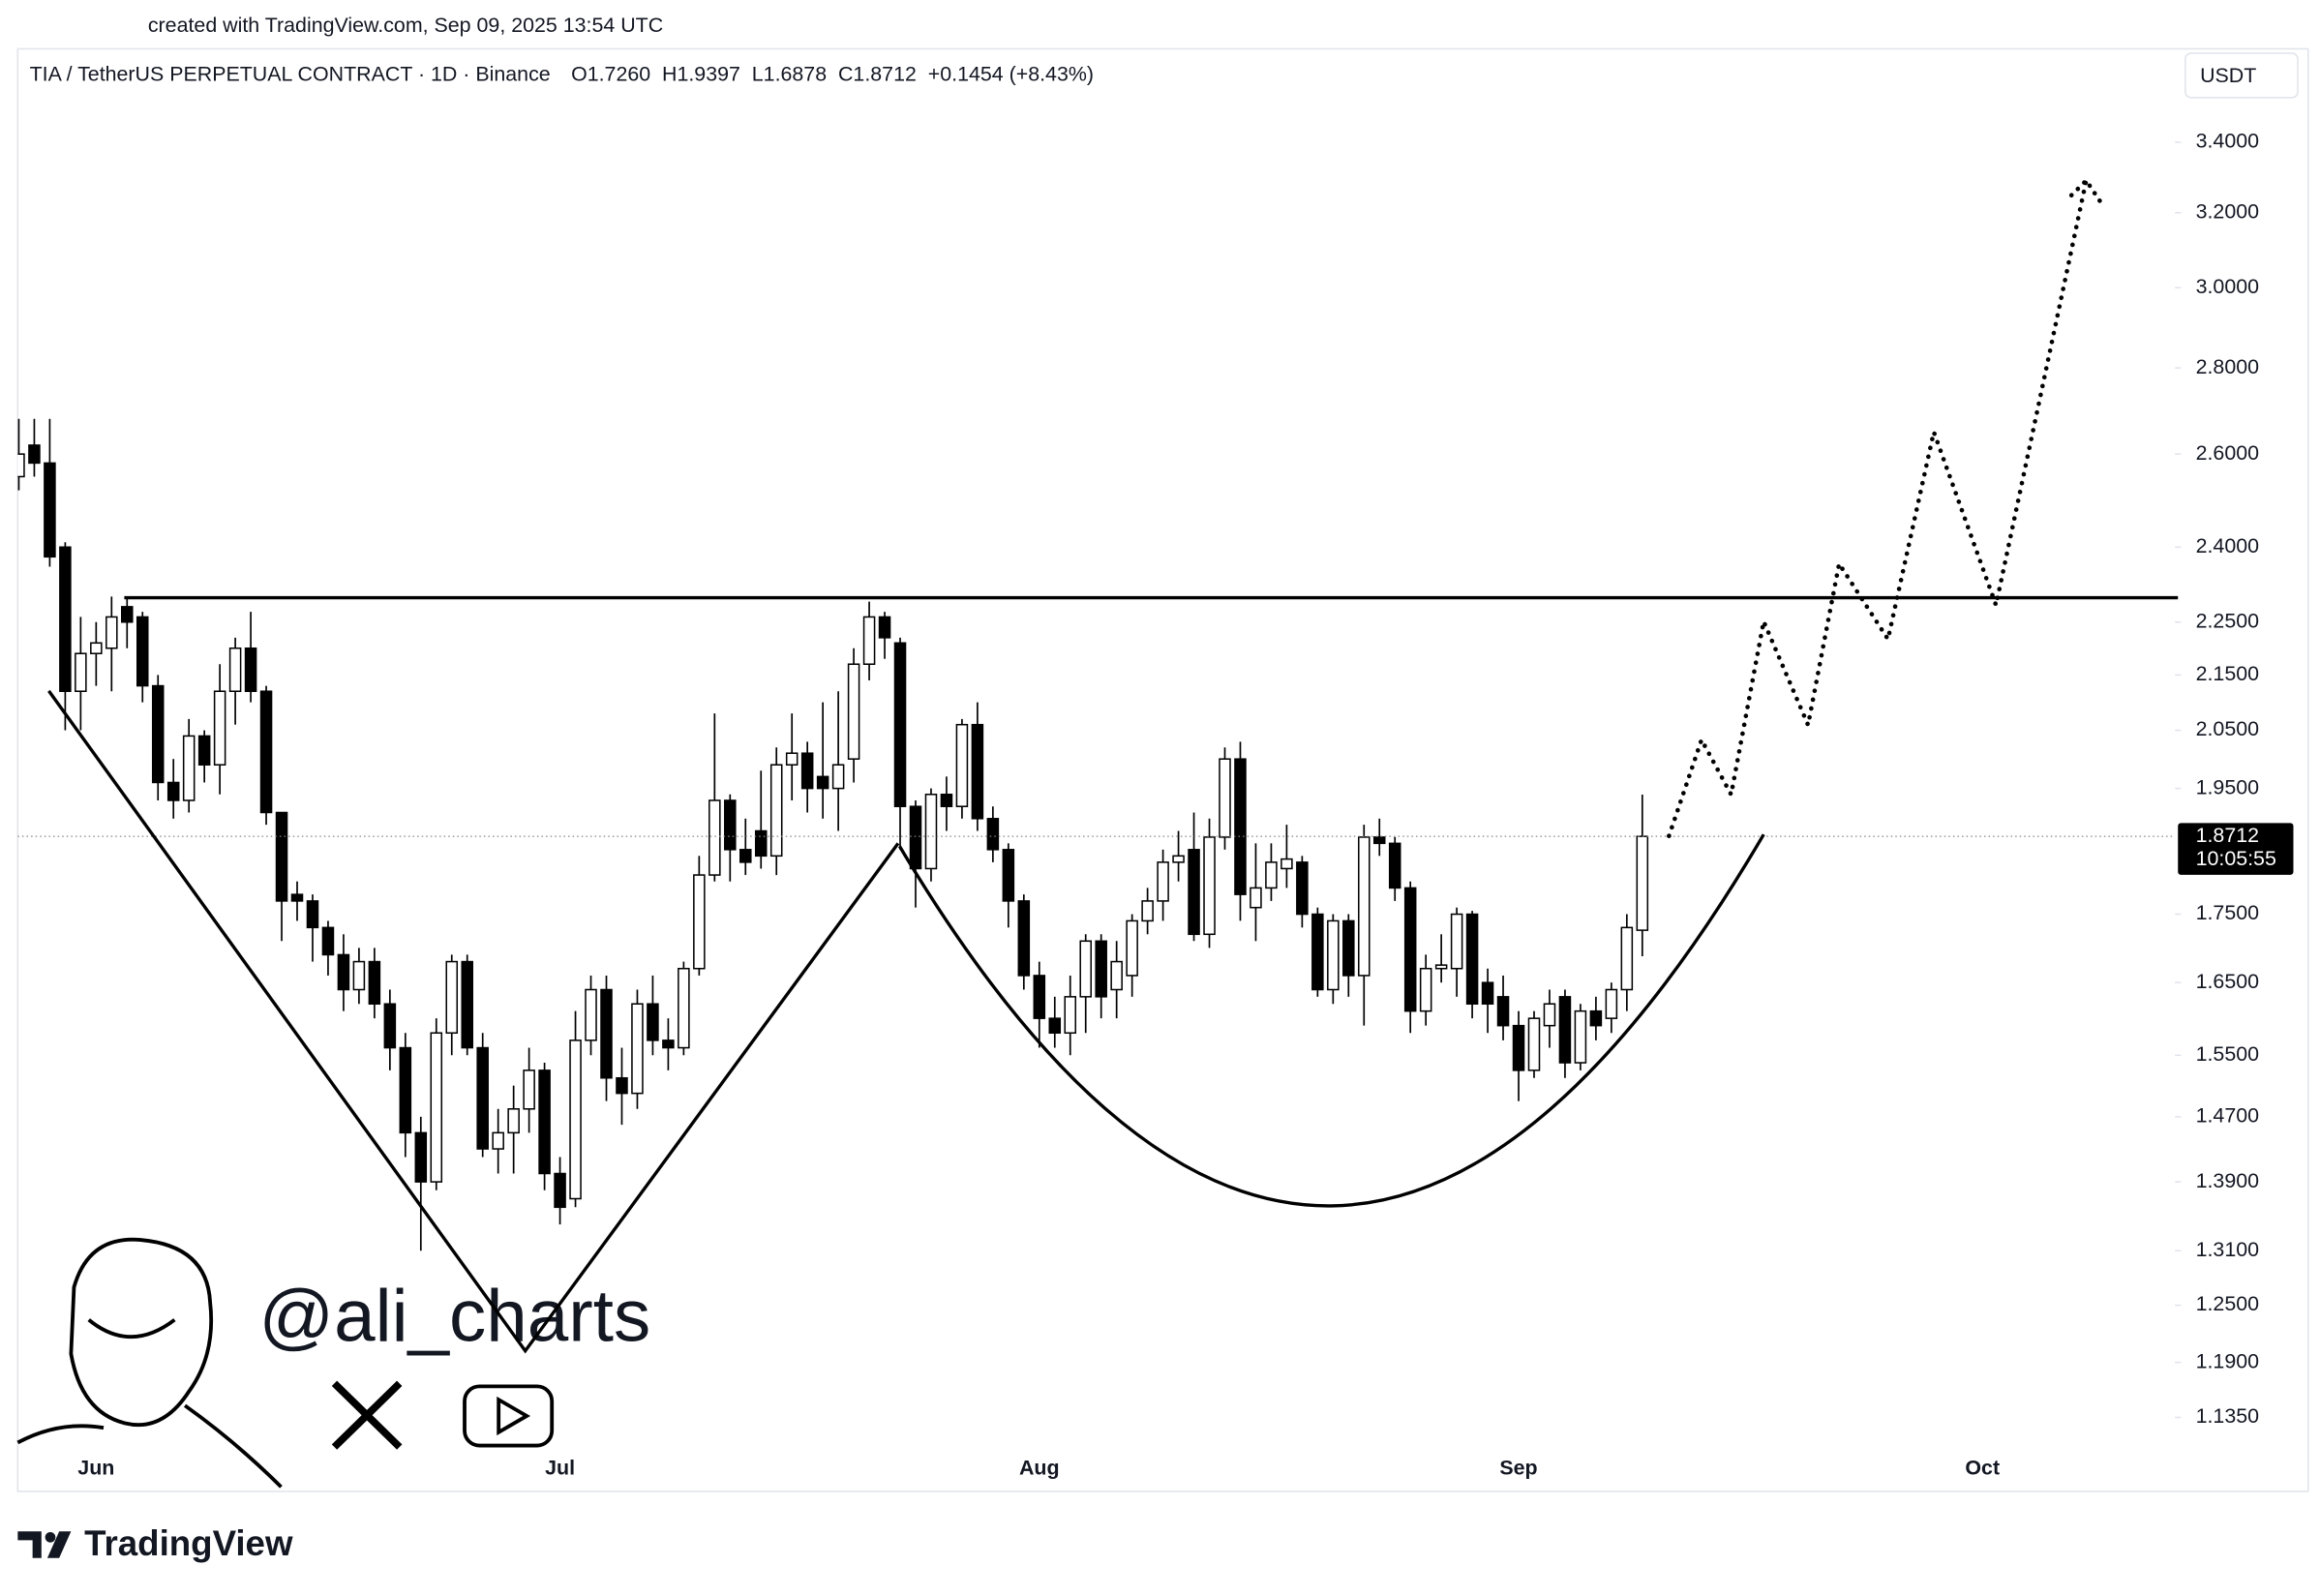  What do you see at coordinates (2227, 835) in the screenshot?
I see `last-price-label: 1.8712` at bounding box center [2227, 835].